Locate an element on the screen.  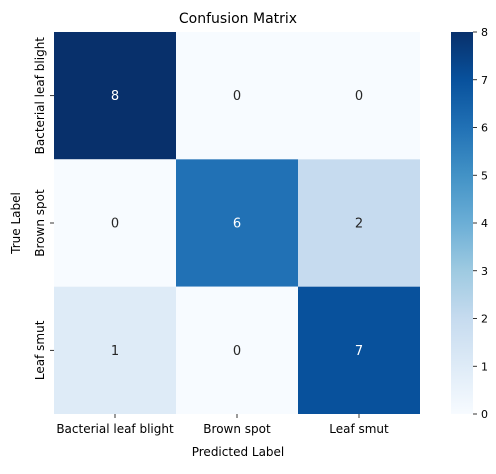
colorbar-tick-label: 4 is located at coordinates (484, 223).